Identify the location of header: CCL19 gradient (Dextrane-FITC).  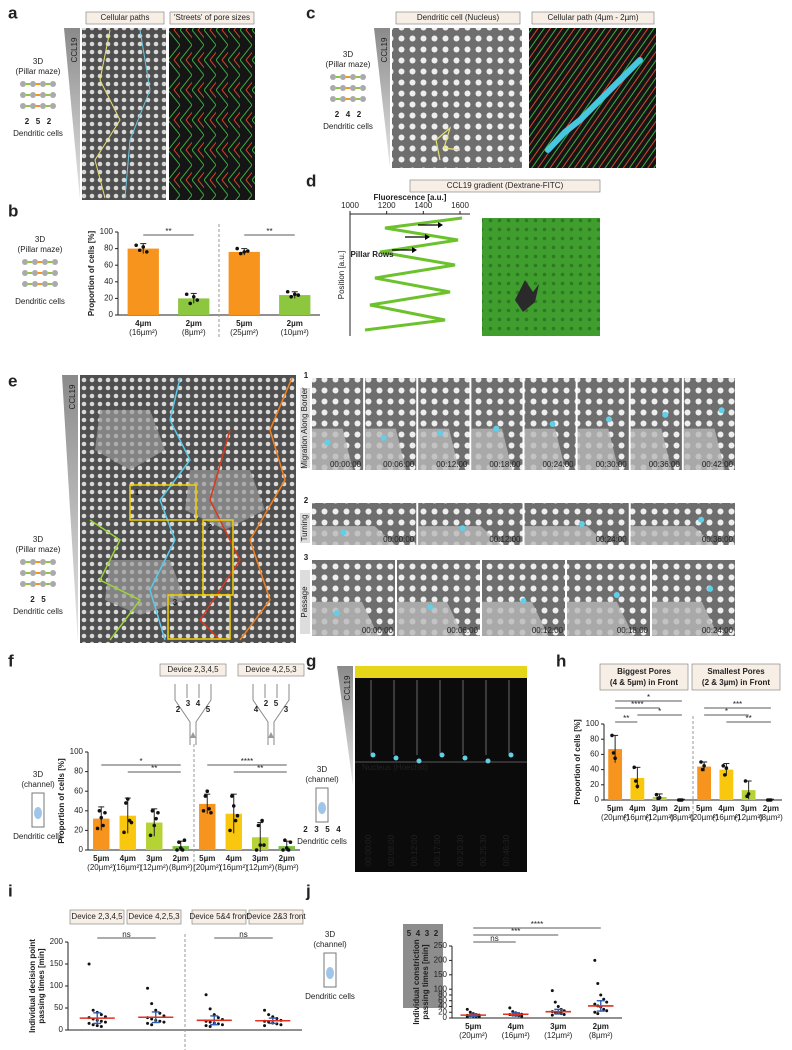
(505, 185).